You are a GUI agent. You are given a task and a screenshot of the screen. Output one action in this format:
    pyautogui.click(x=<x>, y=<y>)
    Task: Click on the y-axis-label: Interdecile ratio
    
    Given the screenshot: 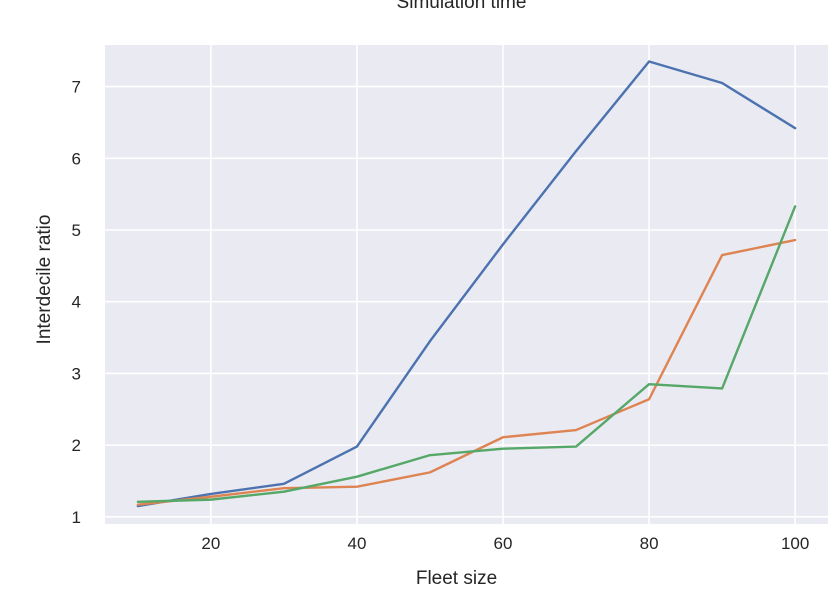 What is the action you would take?
    pyautogui.click(x=44, y=280)
    